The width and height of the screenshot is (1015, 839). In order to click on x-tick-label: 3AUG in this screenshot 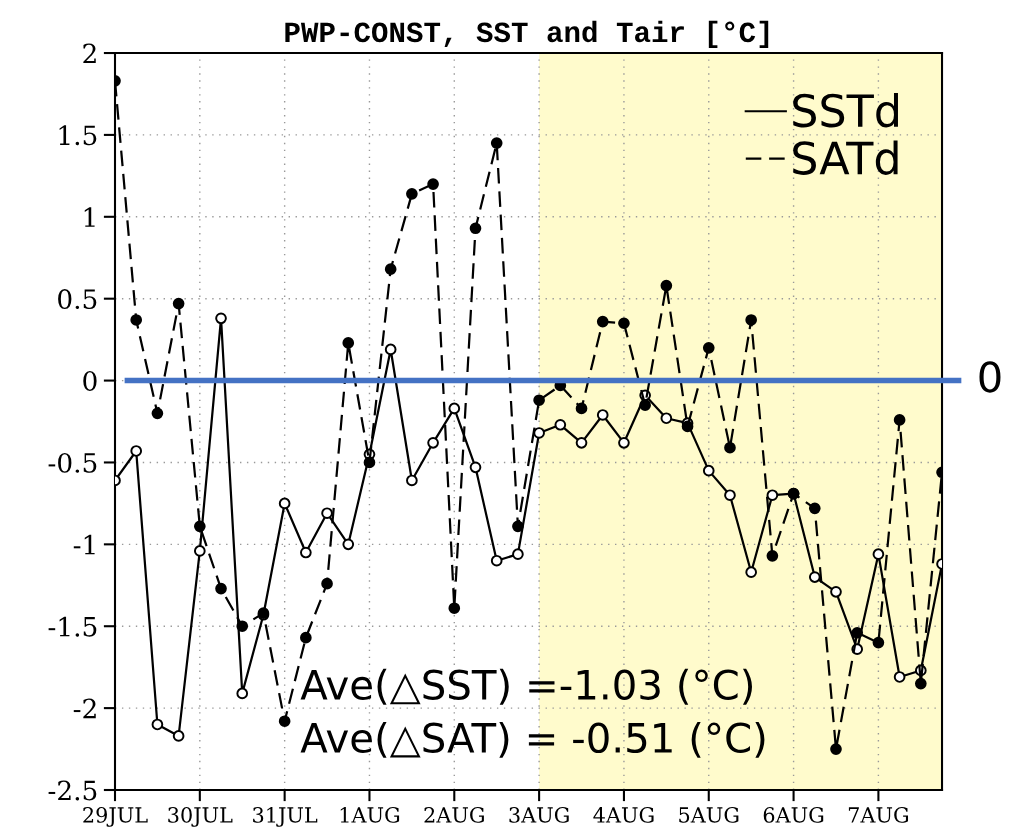, I will do `click(539, 815)`.